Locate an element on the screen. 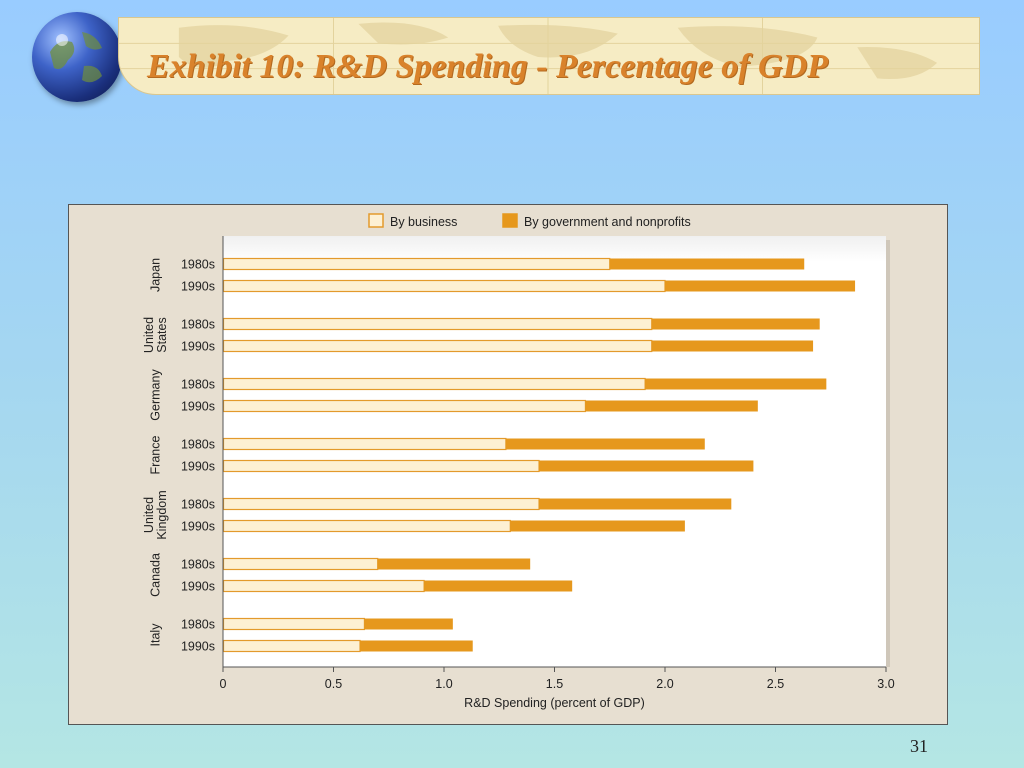  page-number: 31 is located at coordinates (919, 746).